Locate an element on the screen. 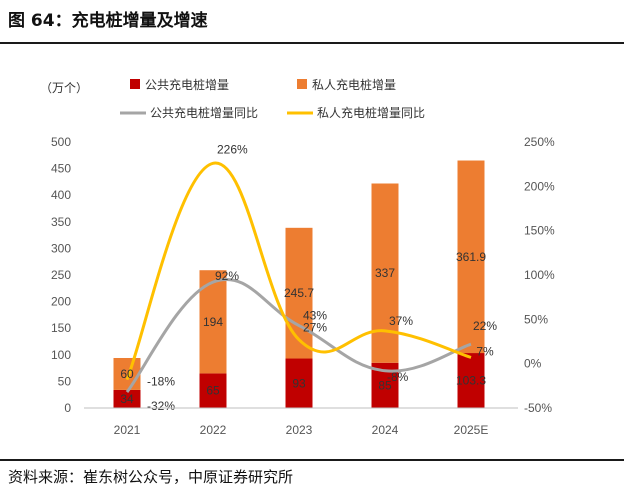 This screenshot has height=500, width=624. y-tick-label-right: -50% is located at coordinates (538, 408).